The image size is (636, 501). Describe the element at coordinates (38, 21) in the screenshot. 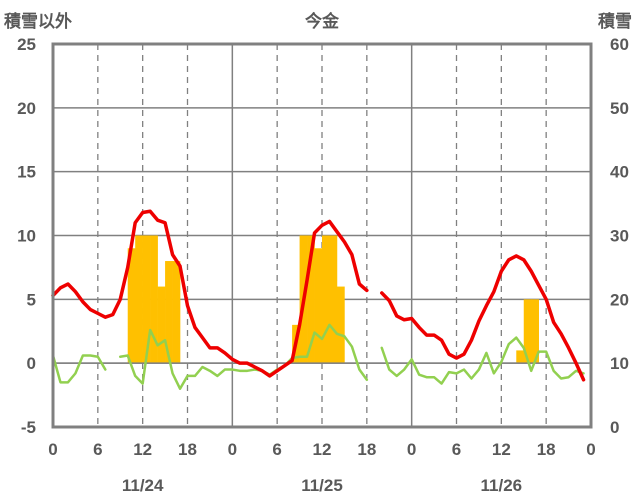

I see `left-axis-label: 積雪以外` at that location.